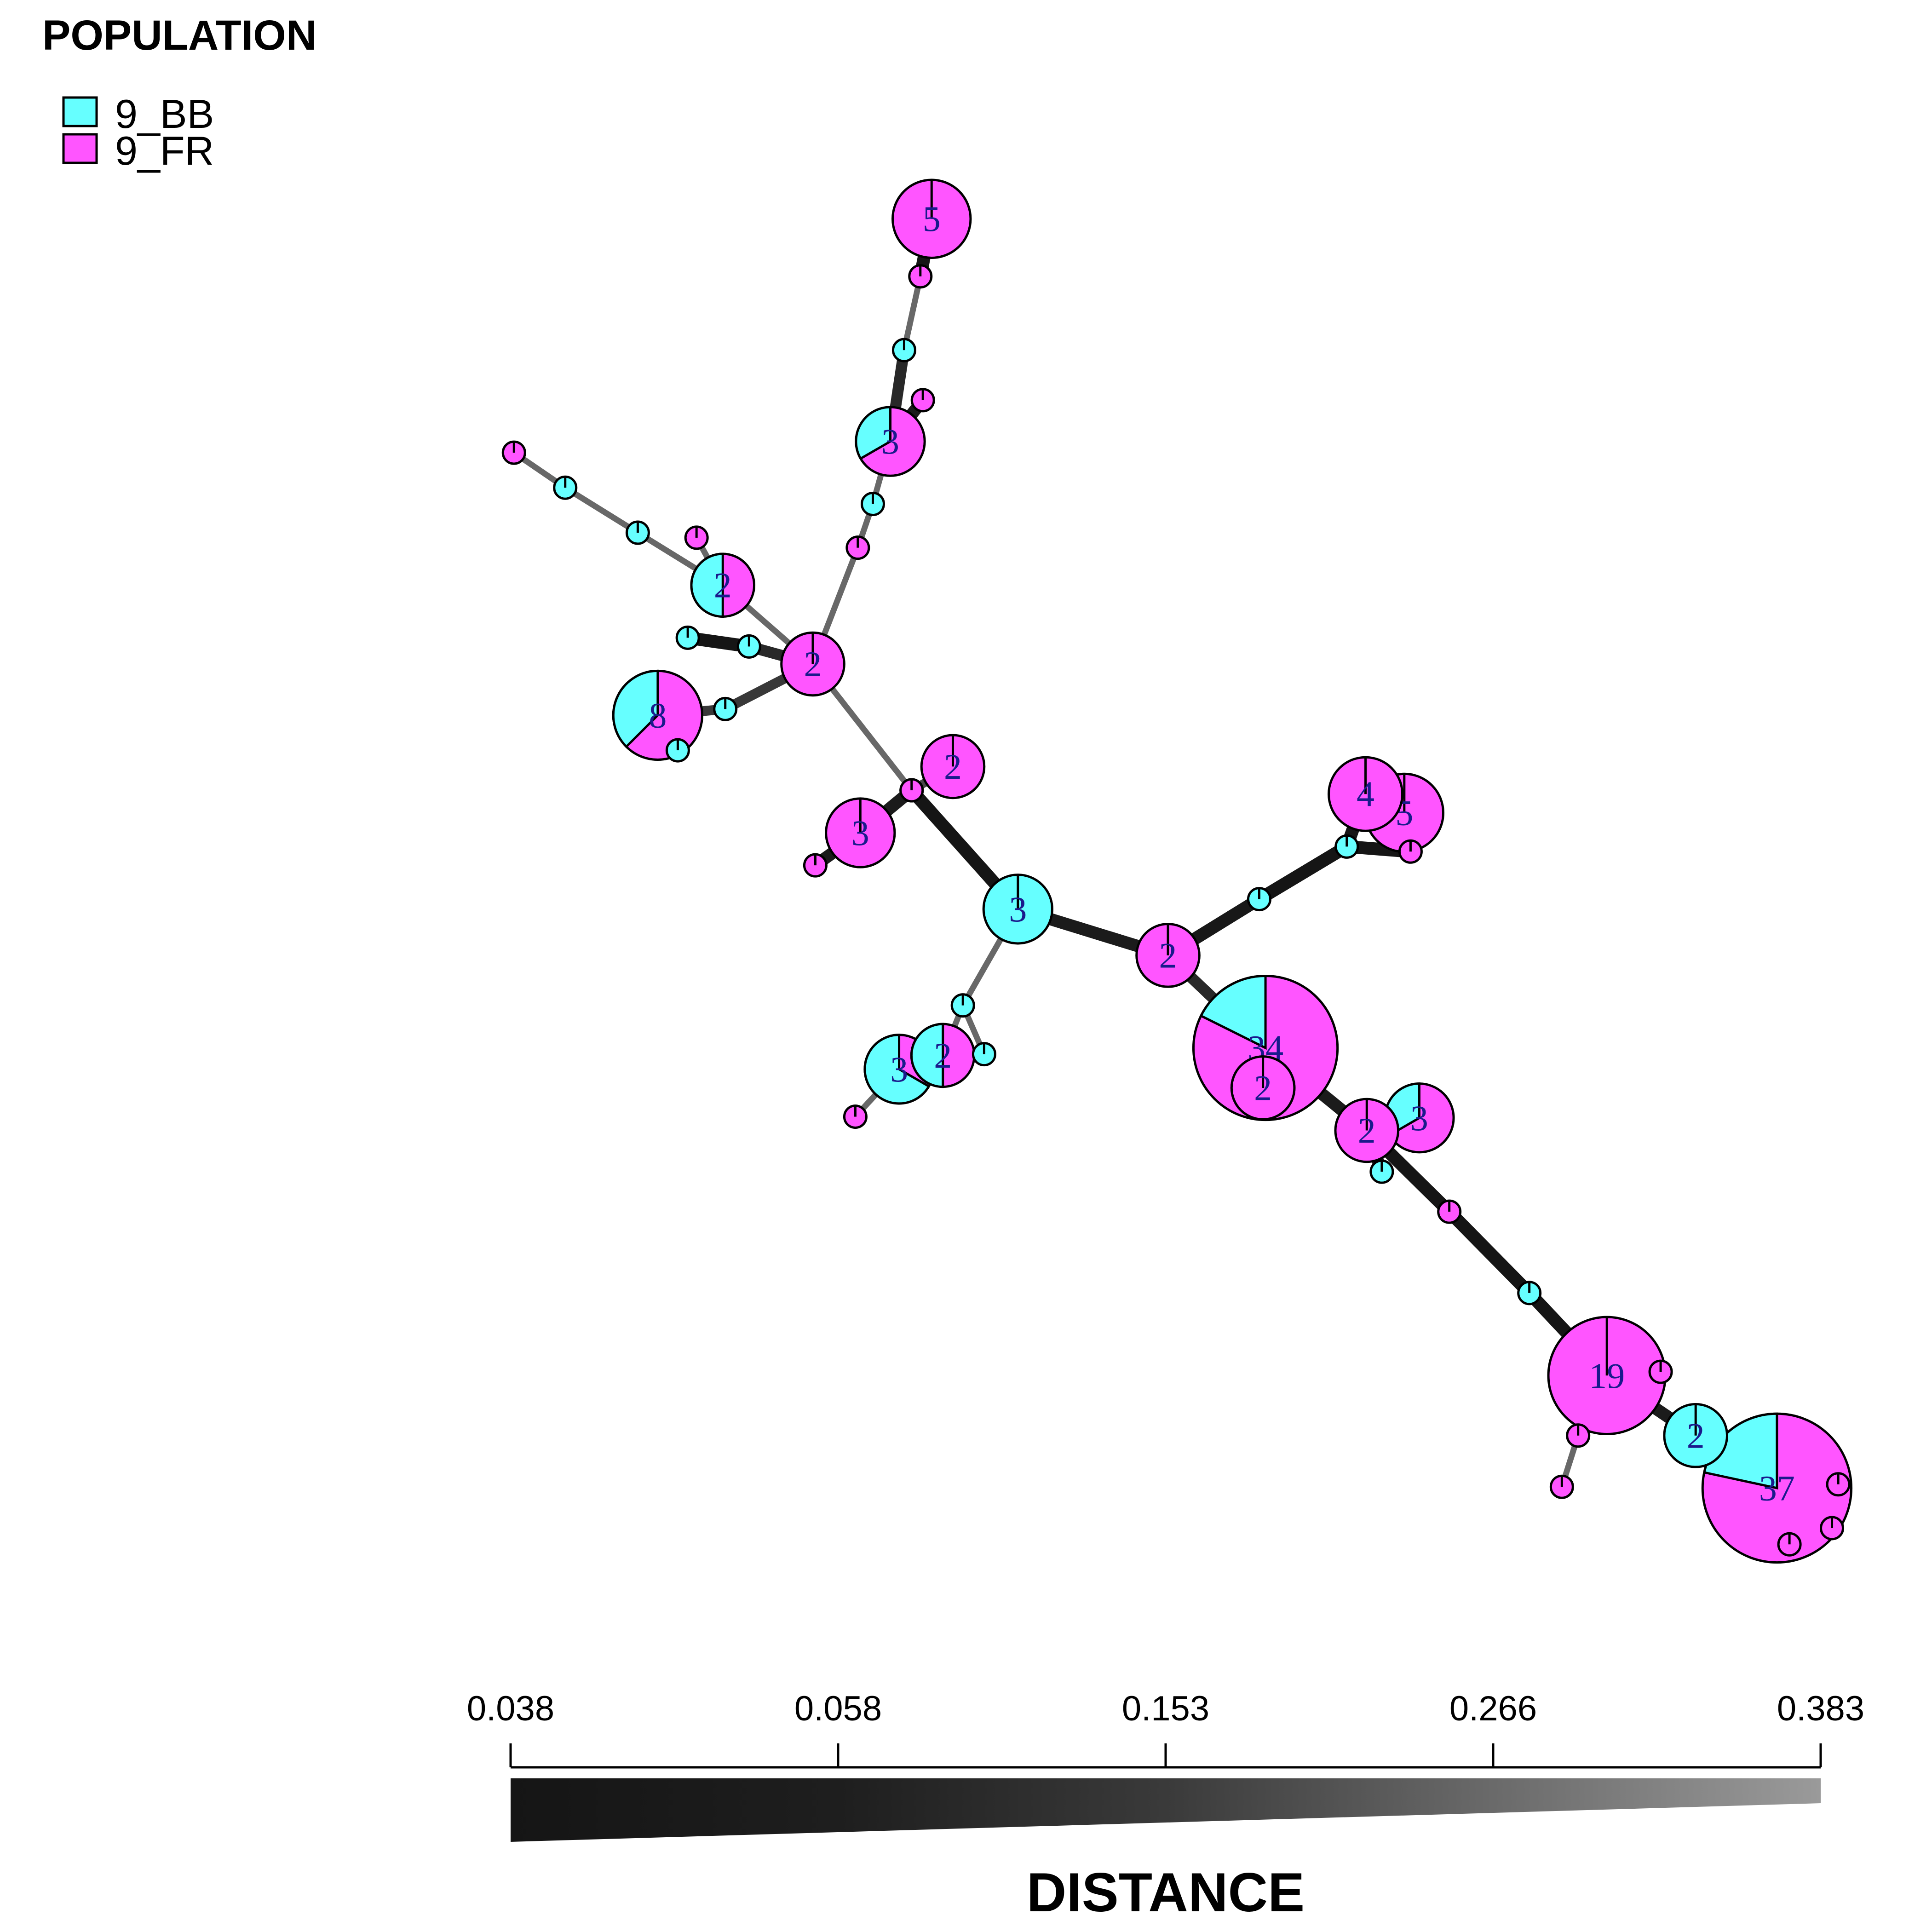 The height and width of the screenshot is (1932, 1932). Describe the element at coordinates (1165, 1708) in the screenshot. I see `scale-tick-label: 0.153` at that location.